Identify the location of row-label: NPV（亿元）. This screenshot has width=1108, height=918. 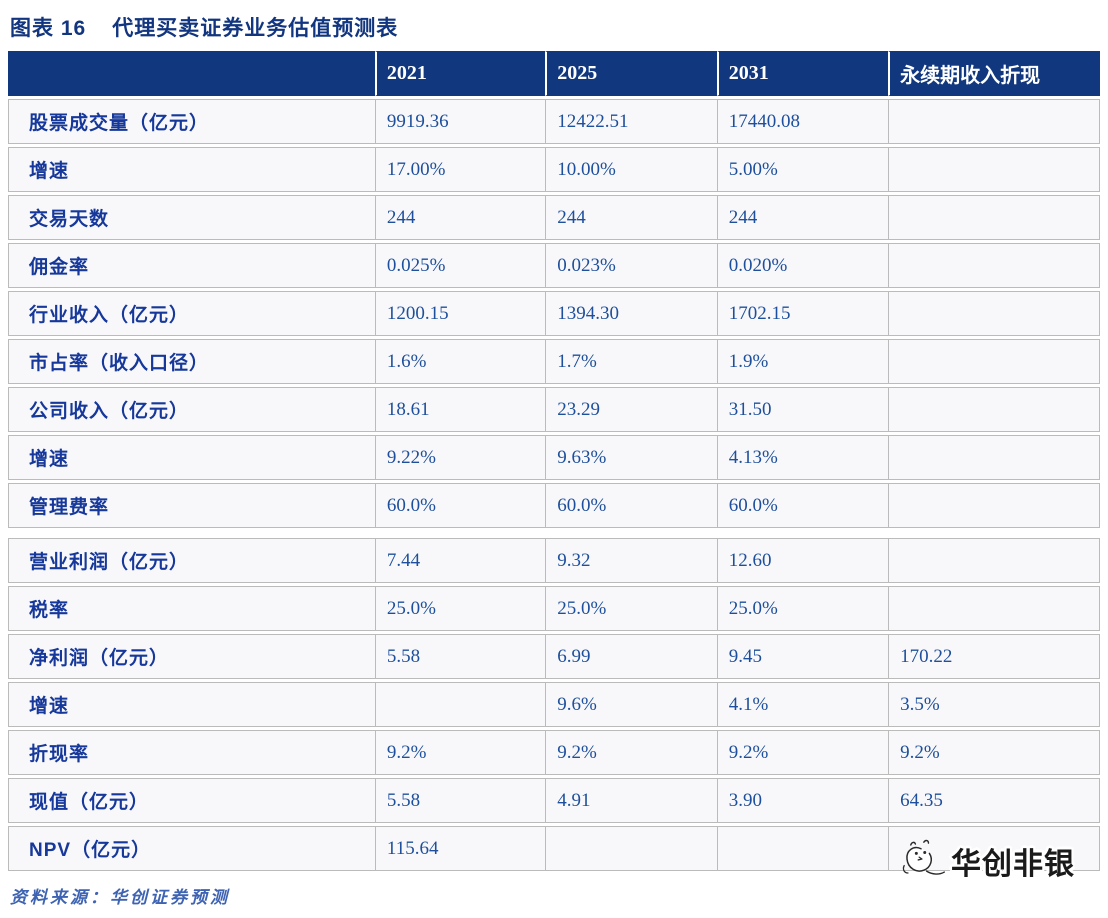
(191, 848).